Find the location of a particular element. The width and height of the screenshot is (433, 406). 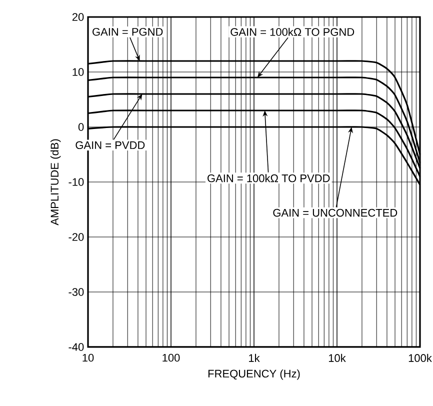

x-tick-label: 100 is located at coordinates (171, 358).